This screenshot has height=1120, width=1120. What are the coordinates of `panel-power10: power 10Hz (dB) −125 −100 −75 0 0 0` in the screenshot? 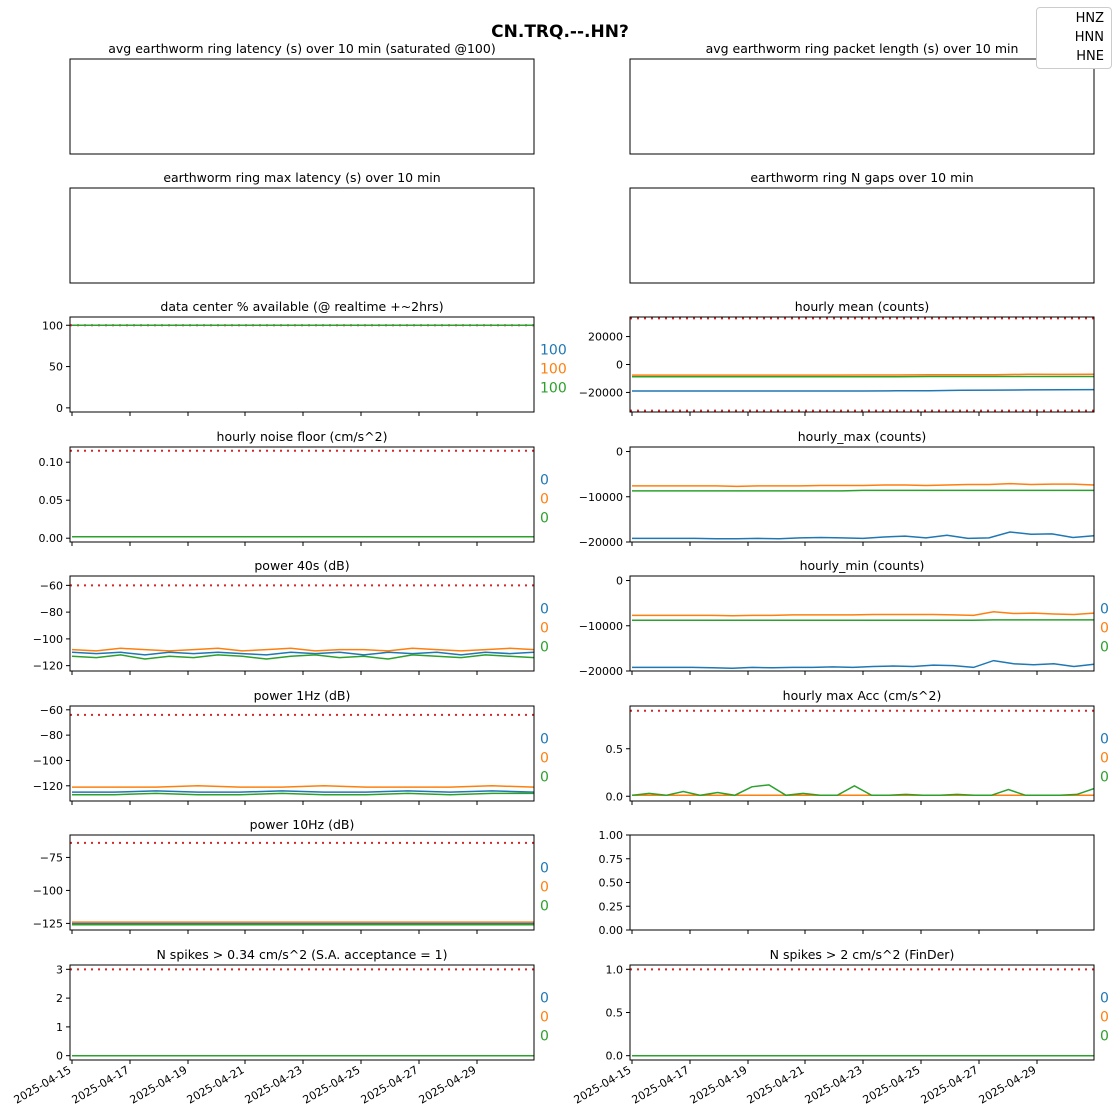 It's located at (291, 875).